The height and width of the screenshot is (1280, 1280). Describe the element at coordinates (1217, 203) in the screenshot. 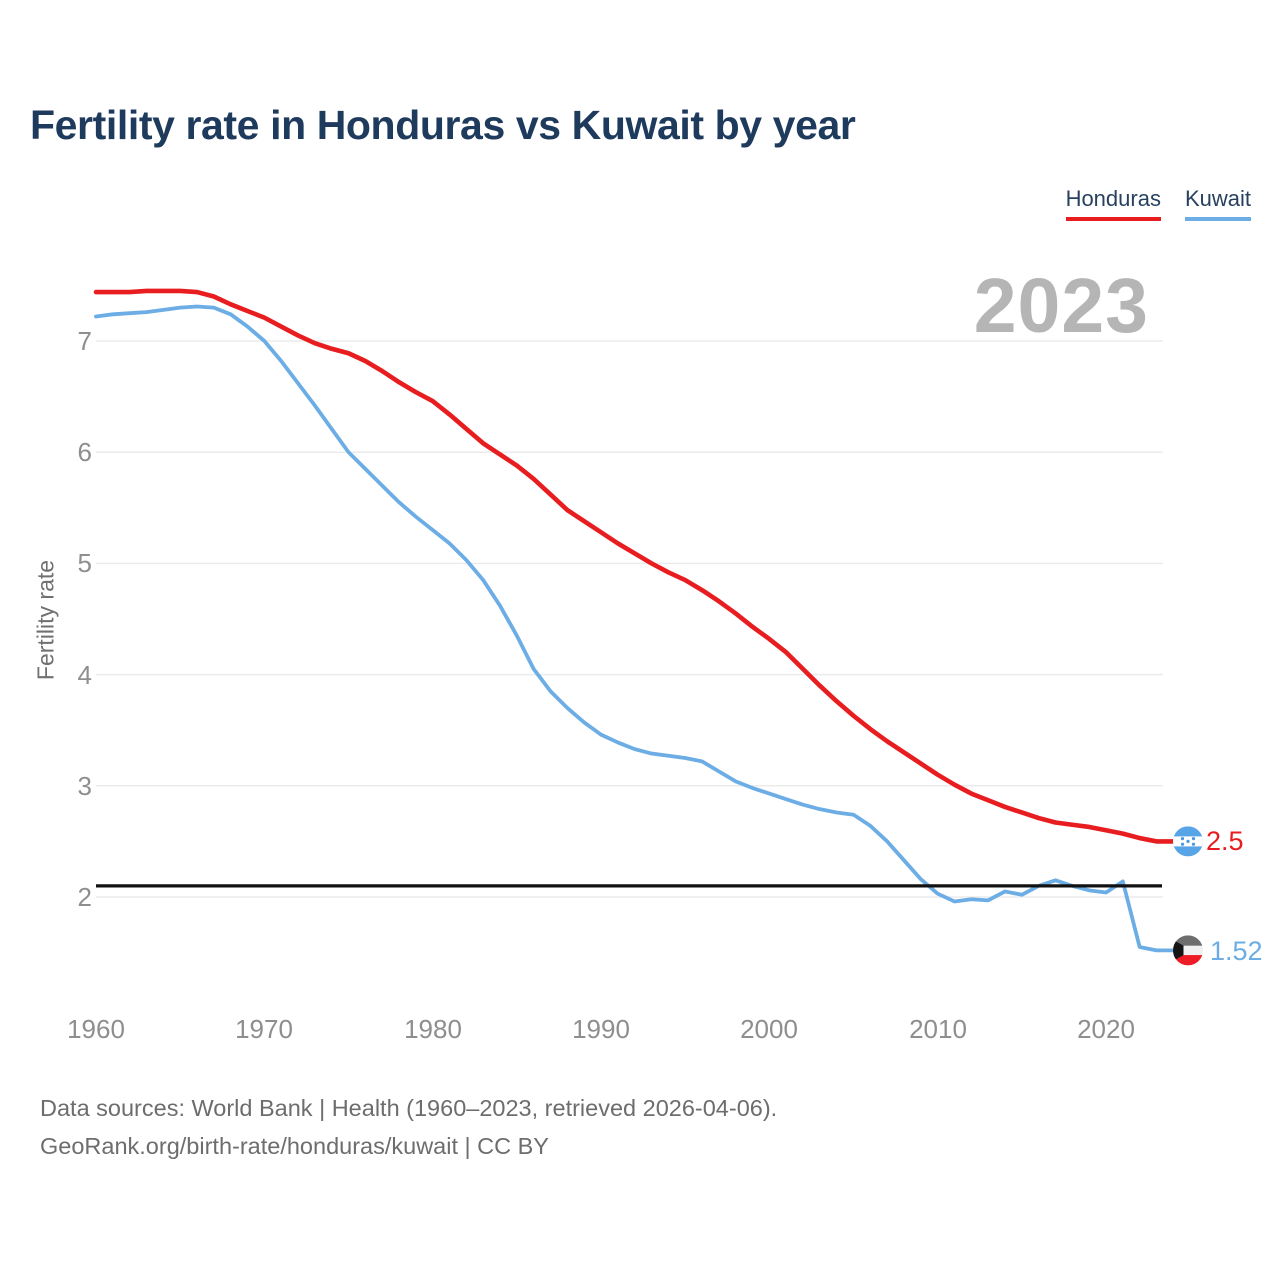

I see `legend-item-kuwait: Kuwait` at that location.